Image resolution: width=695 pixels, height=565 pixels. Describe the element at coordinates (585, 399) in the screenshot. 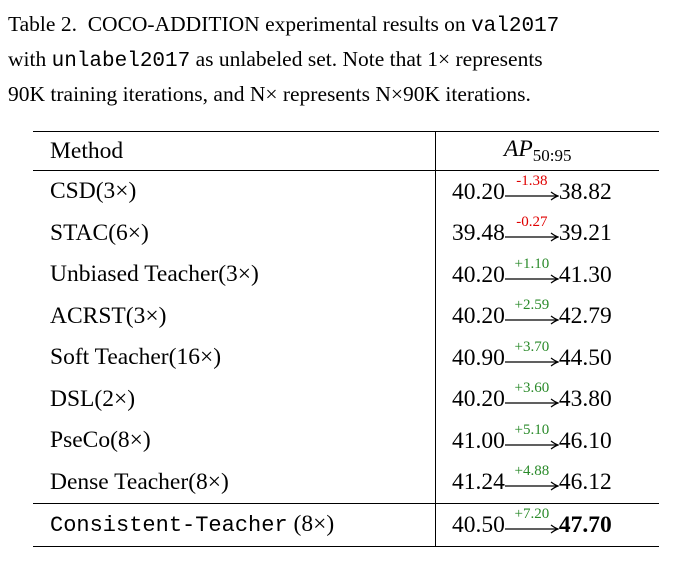

I see `ap-result: 43.80` at that location.